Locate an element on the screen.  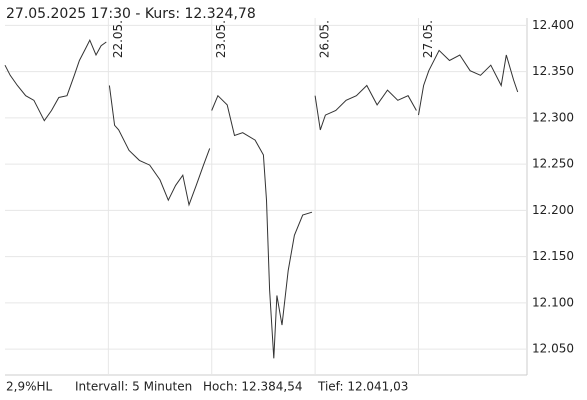
y-tick-label: 12.050 is located at coordinates (553, 349).